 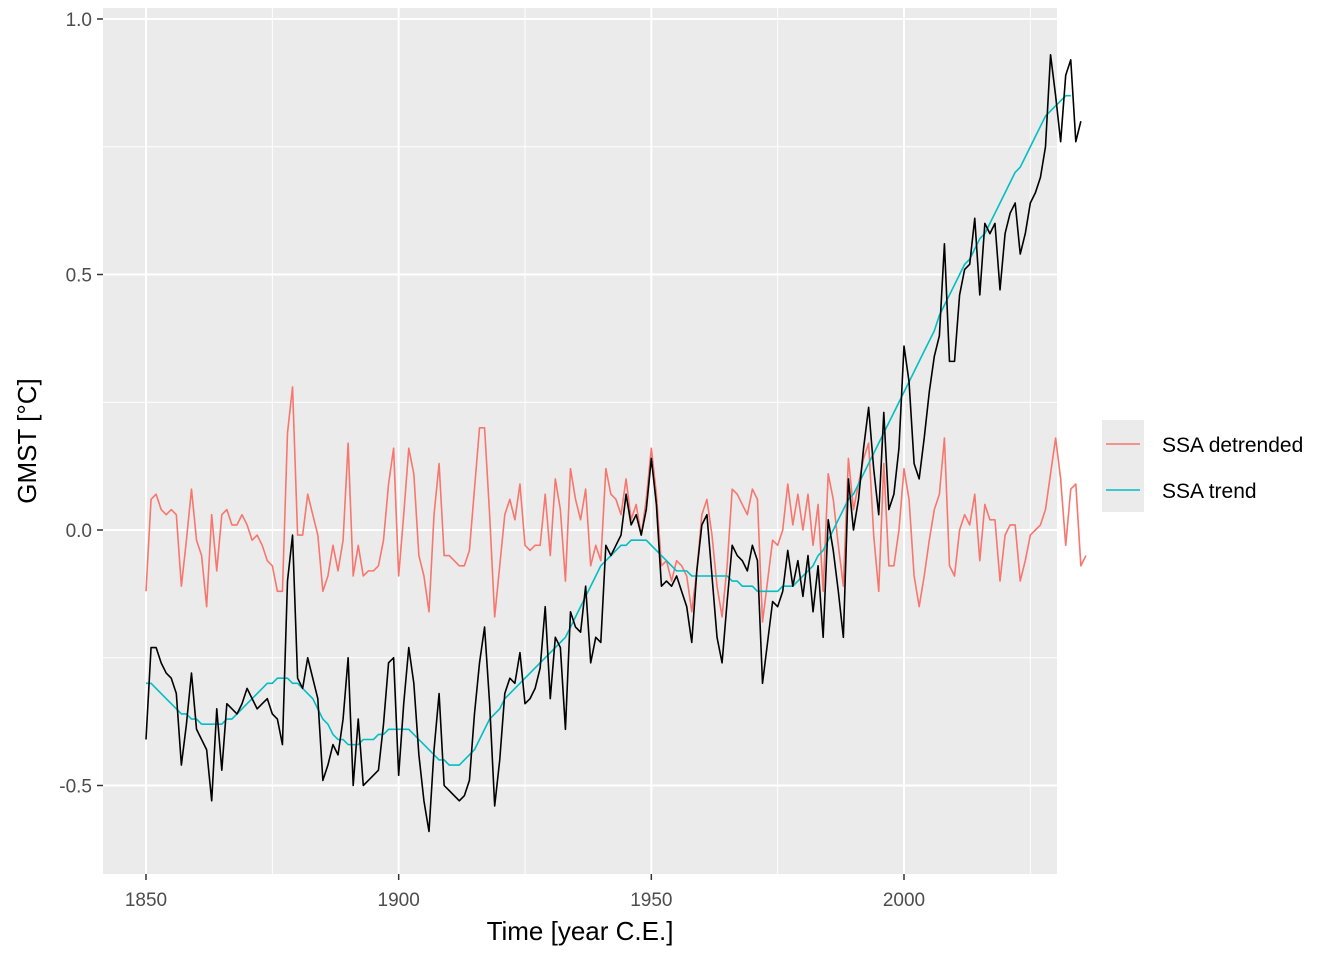 What do you see at coordinates (79, 531) in the screenshot?
I see `y-tick-label: 0.0` at bounding box center [79, 531].